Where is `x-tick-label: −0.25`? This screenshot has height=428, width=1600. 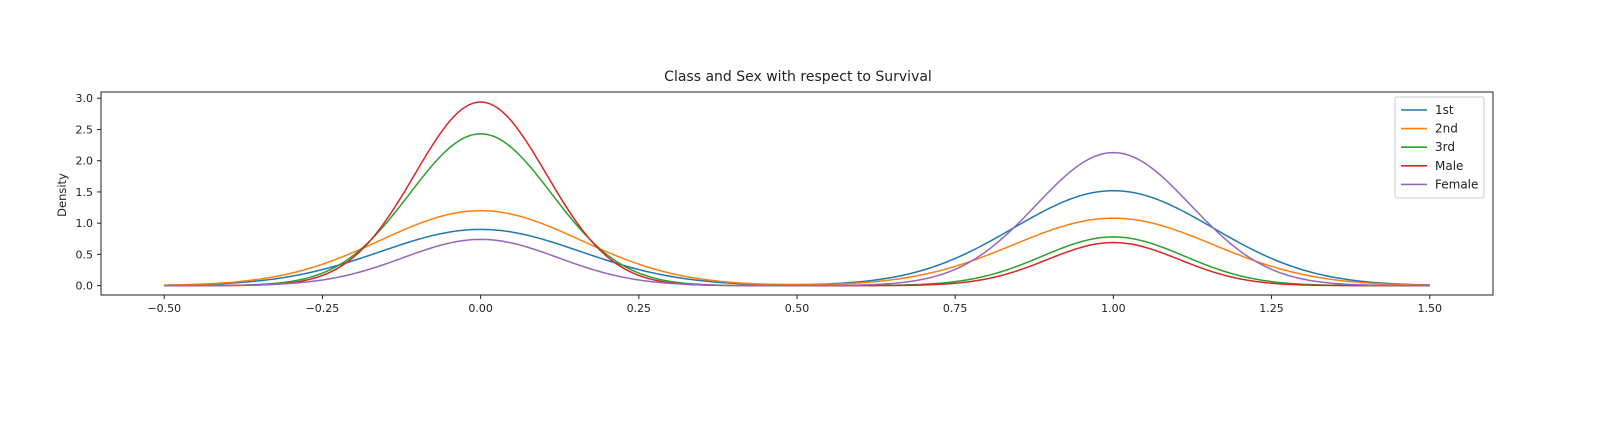 x-tick-label: −0.25 is located at coordinates (323, 308).